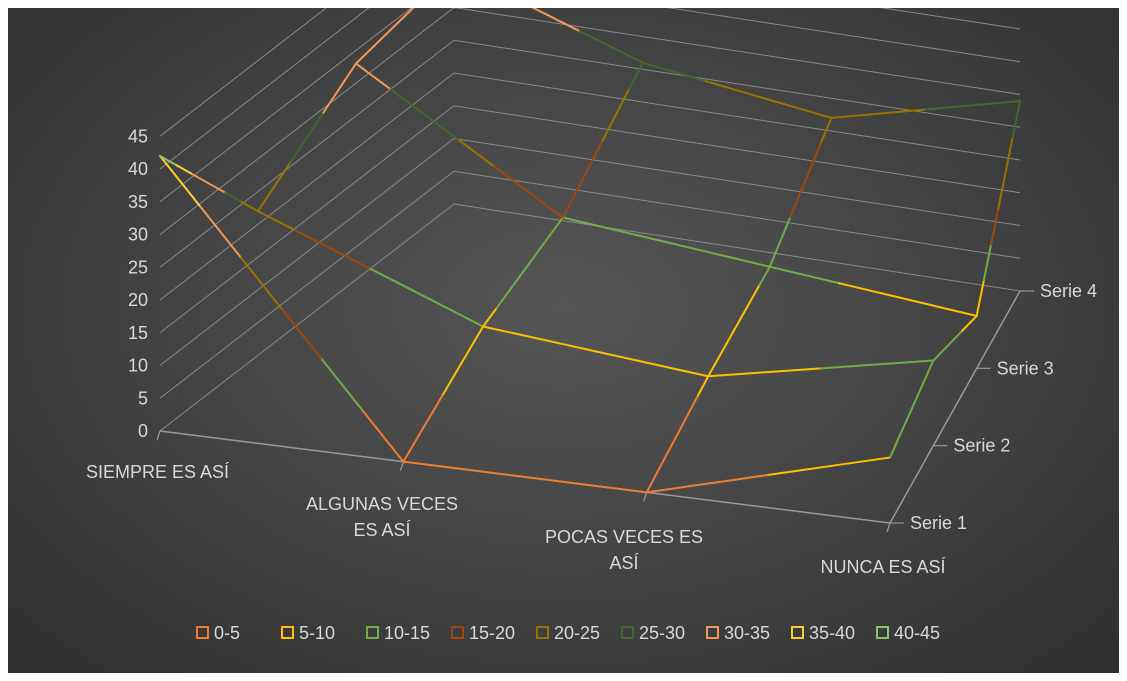 Image resolution: width=1127 pixels, height=681 pixels. Describe the element at coordinates (138, 283) in the screenshot. I see `value-axis-labels: 0 5 10 15 20 25 30 35 40 45` at that location.